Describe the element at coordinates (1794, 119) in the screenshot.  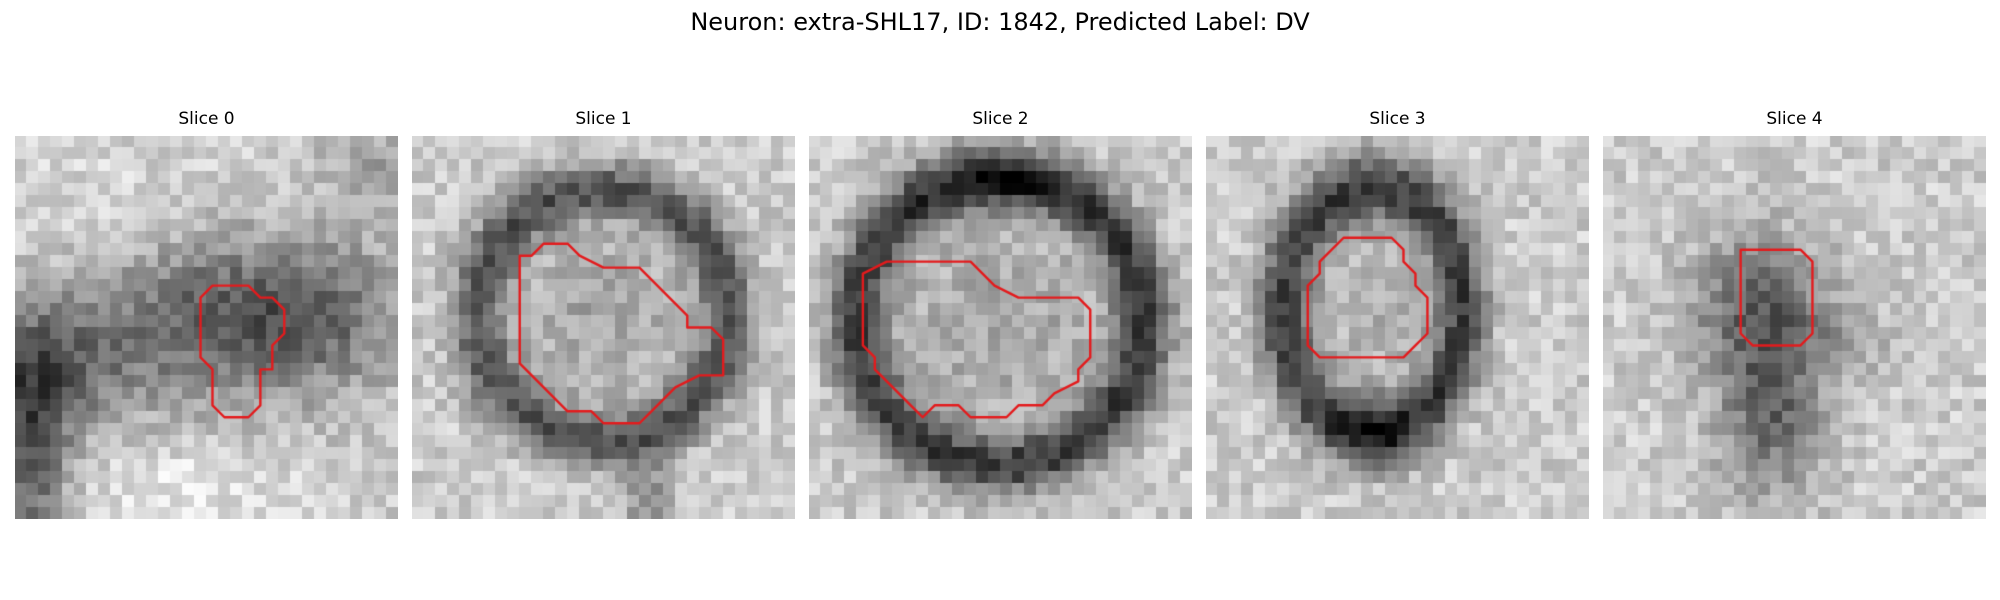
I see `slice-title-4: Slice 4` at that location.